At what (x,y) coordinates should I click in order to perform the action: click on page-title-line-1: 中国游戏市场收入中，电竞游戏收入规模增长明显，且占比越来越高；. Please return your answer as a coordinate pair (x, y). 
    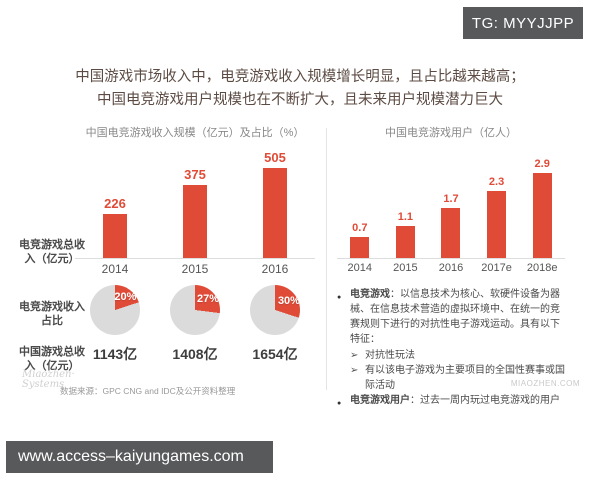
    Looking at the image, I should click on (300, 77).